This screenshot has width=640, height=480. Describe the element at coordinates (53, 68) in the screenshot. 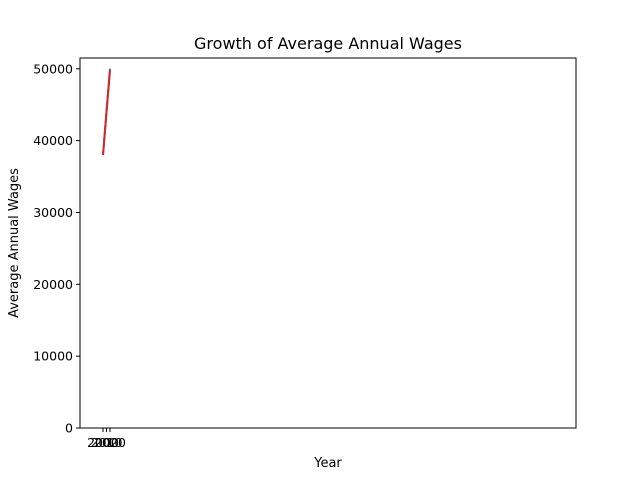

I see `y-tick-label: 50000` at that location.